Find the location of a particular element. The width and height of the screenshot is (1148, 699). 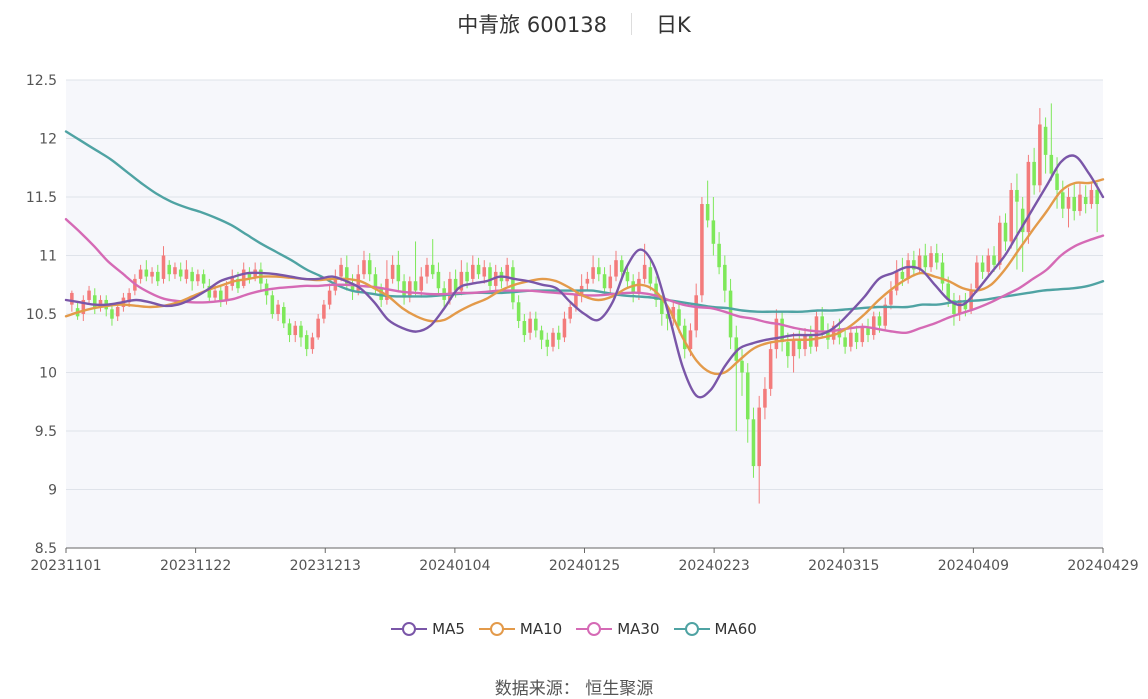

source-name: 恒生聚源 is located at coordinates (619, 689).